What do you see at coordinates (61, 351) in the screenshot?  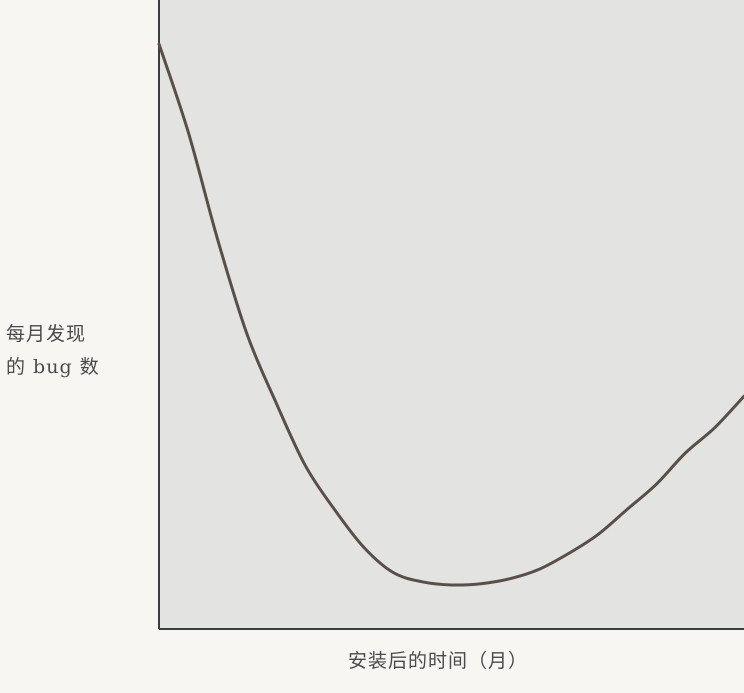 I see `y-axis-label: 每月发现 的 bug 数` at bounding box center [61, 351].